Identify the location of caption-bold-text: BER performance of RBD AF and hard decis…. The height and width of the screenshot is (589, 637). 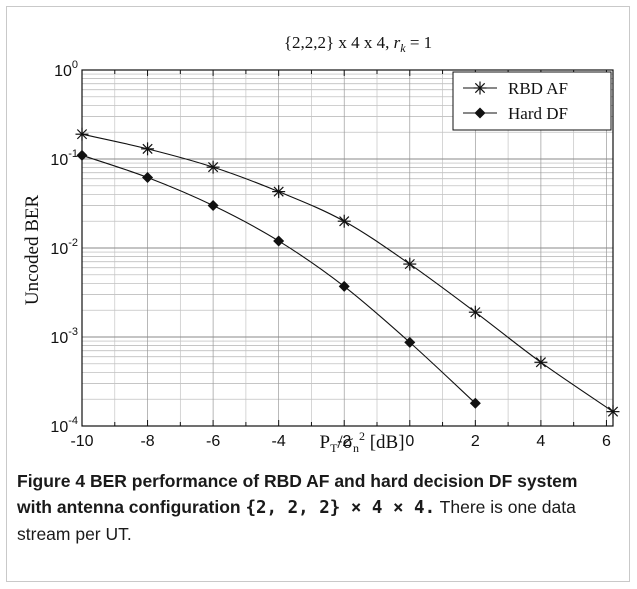
(297, 494).